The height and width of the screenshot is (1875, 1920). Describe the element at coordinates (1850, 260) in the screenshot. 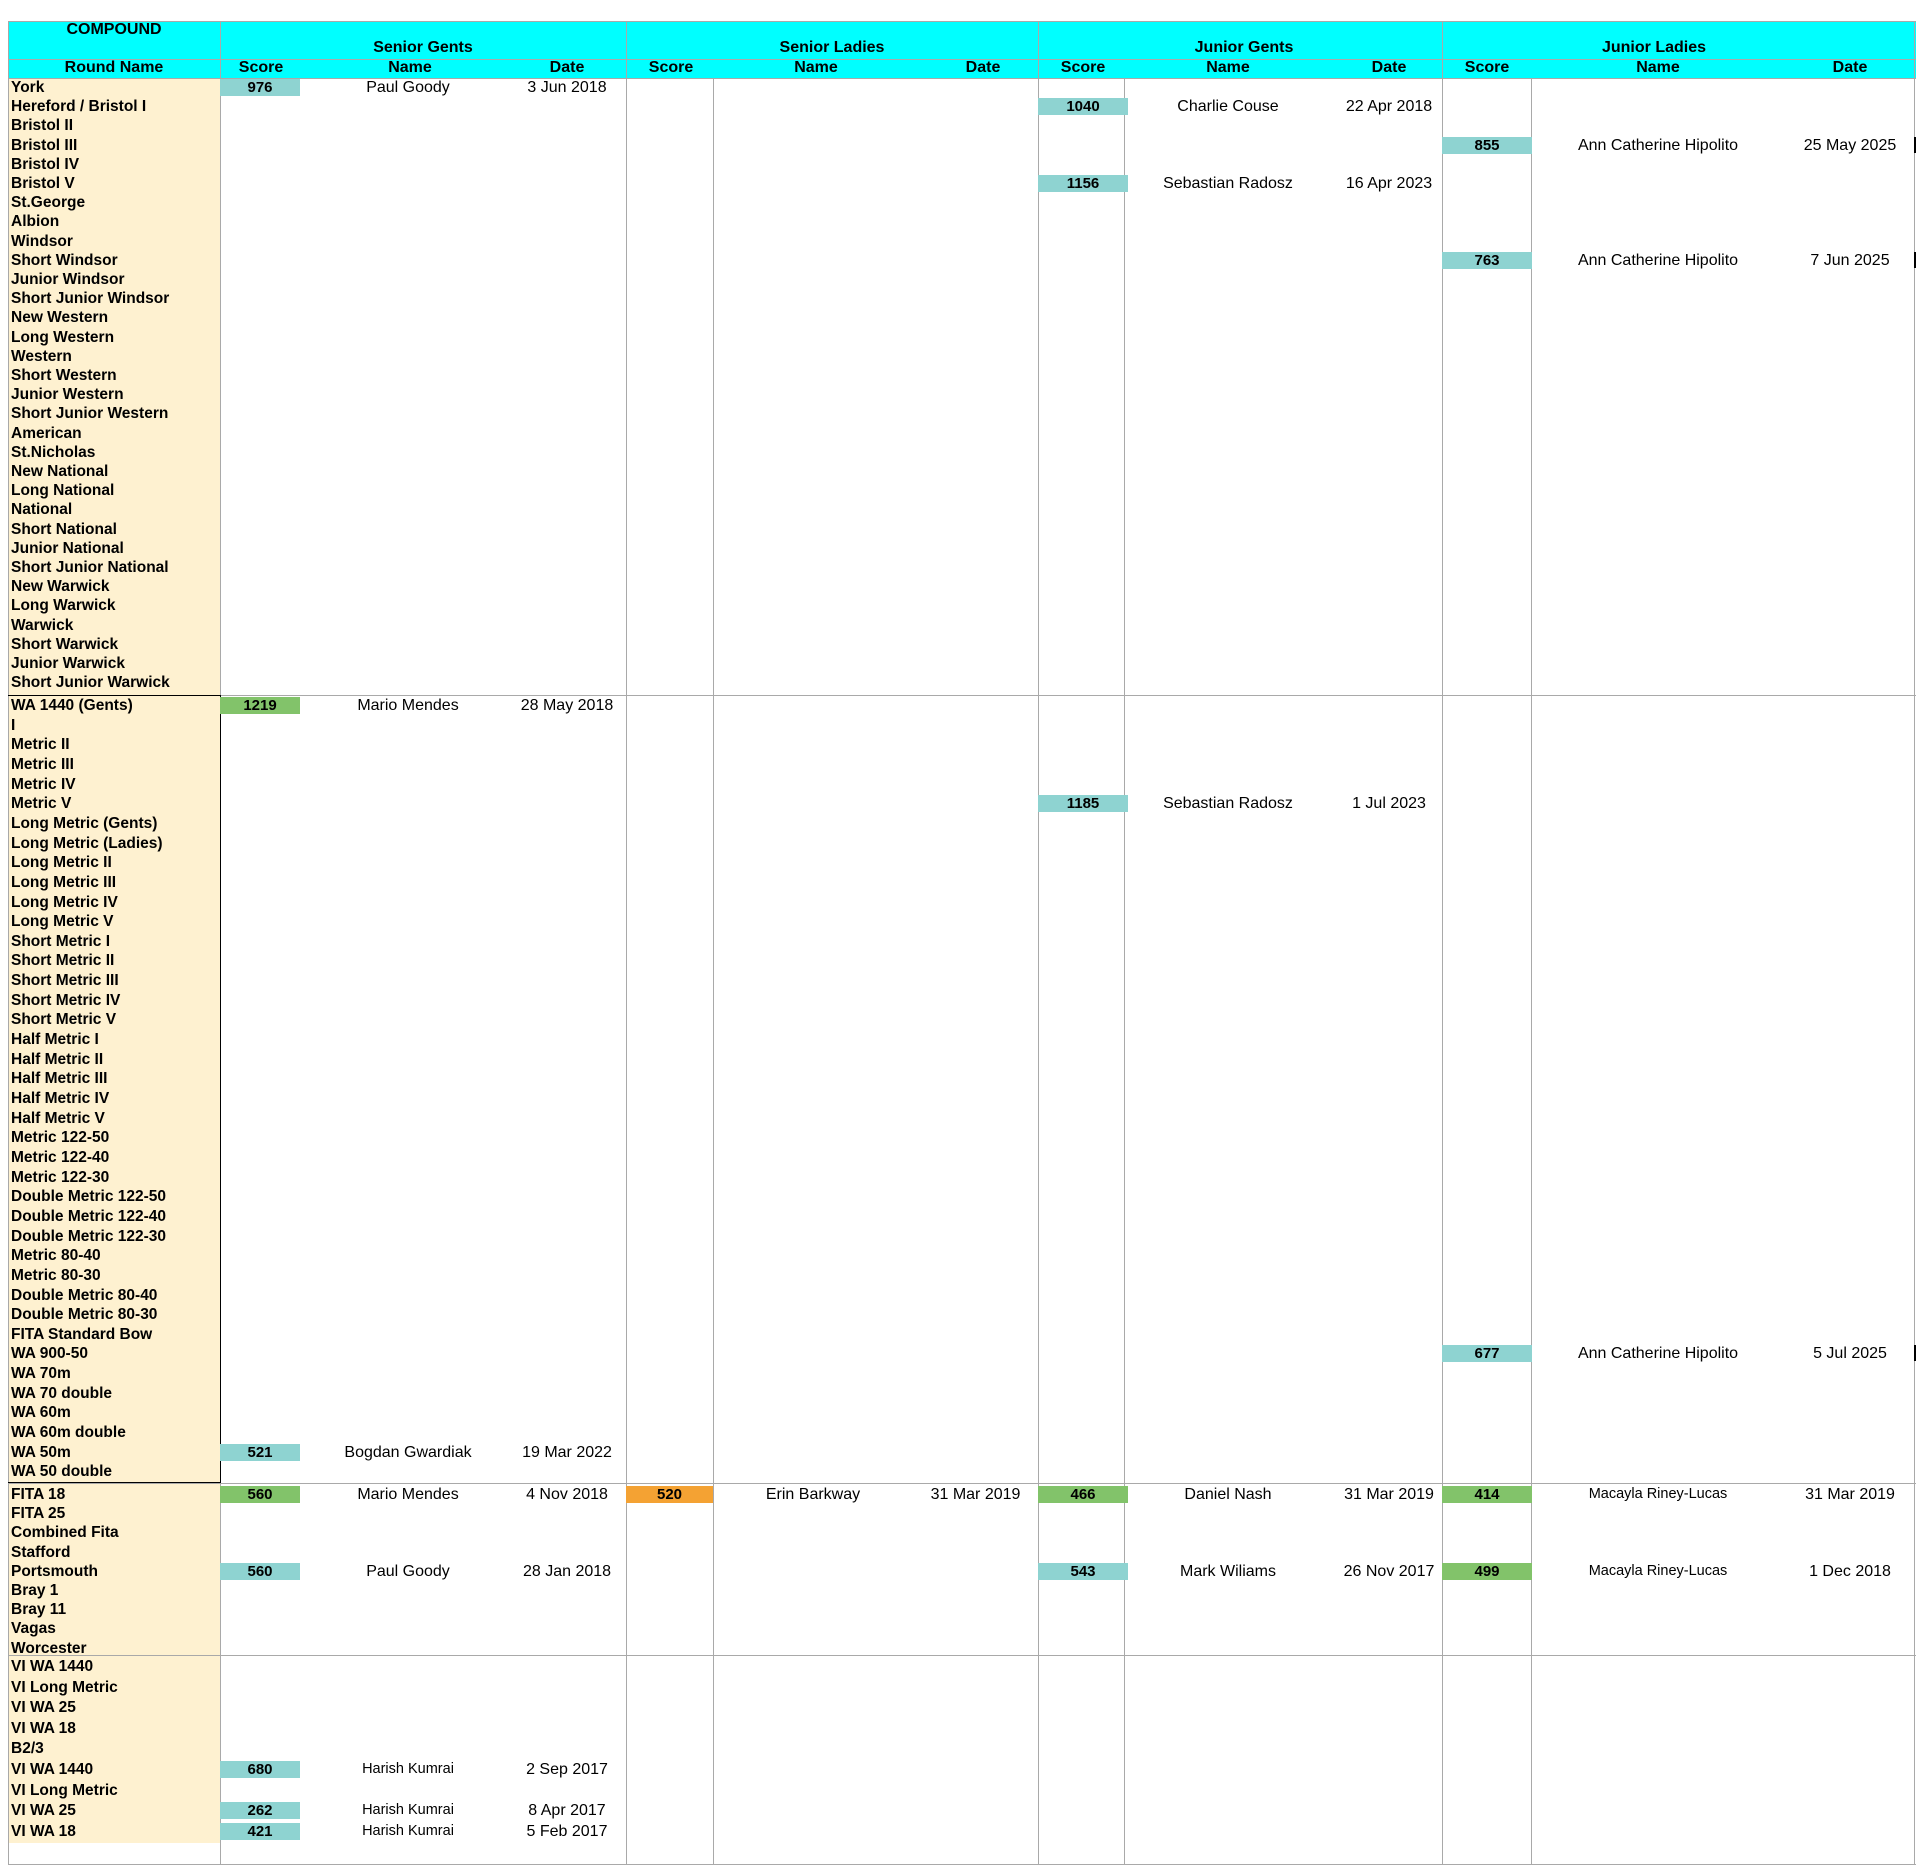

I see `record-date: 7 Jun 2025` at that location.